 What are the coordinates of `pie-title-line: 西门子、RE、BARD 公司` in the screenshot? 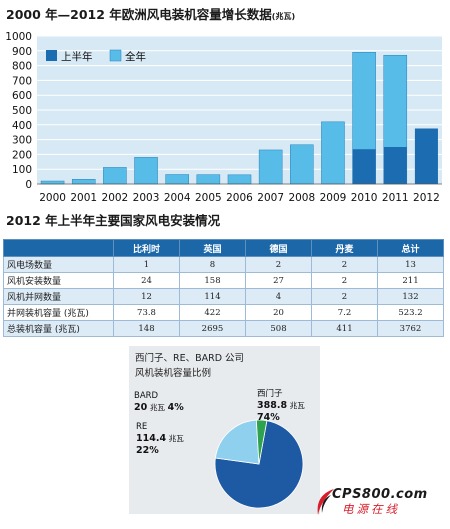 It's located at (190, 358).